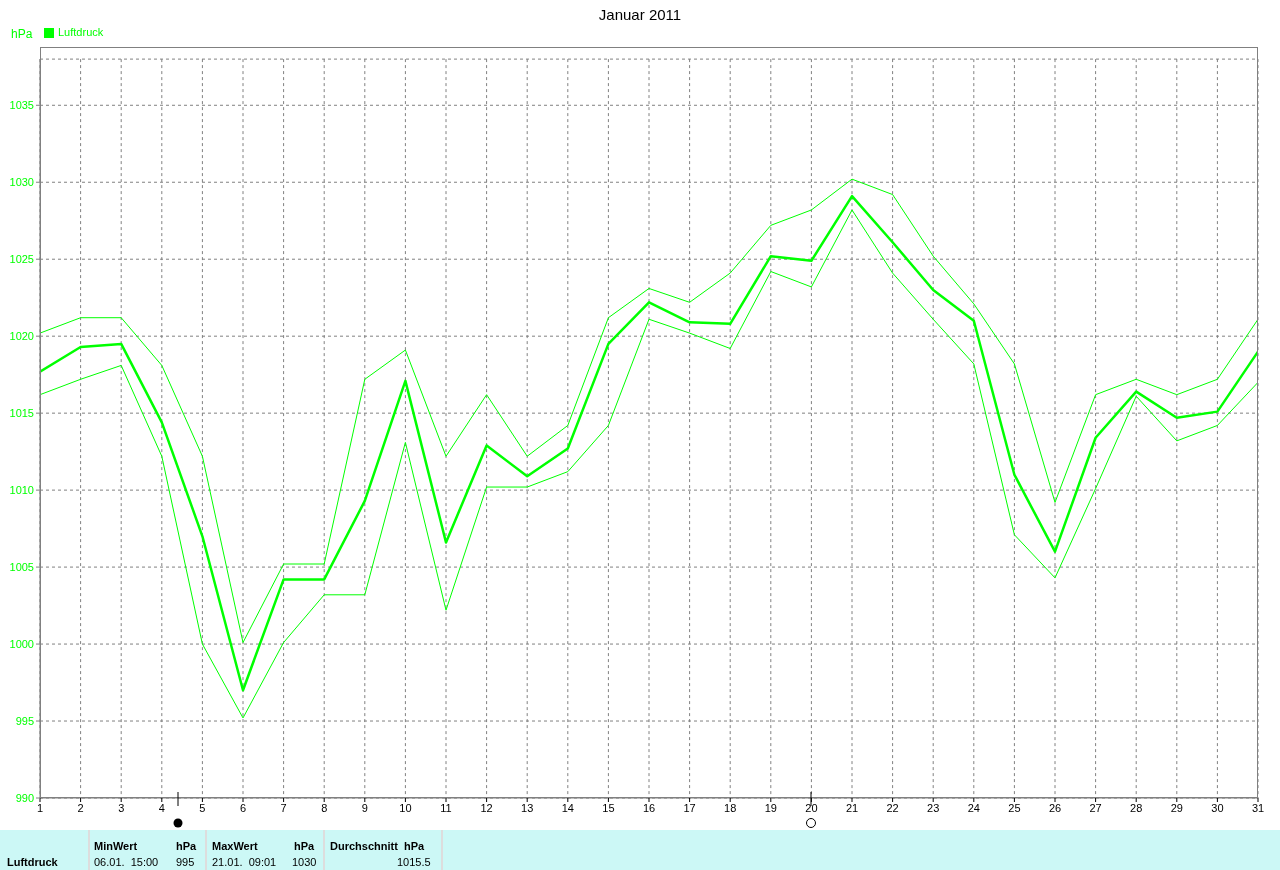 This screenshot has width=1280, height=870. Describe the element at coordinates (852, 807) in the screenshot. I see `x-tick-label: 21` at that location.